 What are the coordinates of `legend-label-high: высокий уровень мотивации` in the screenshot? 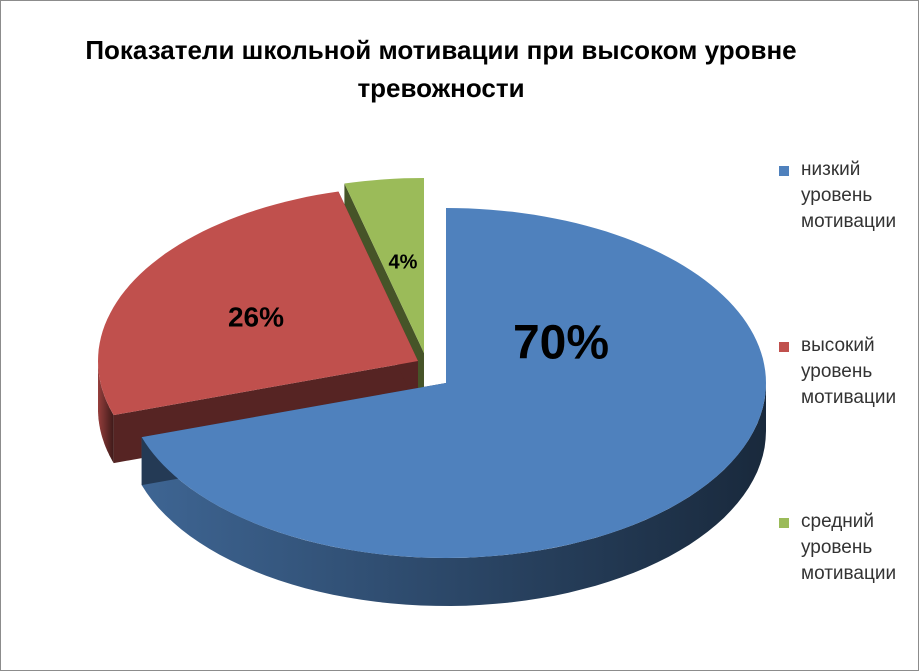 It's located at (860, 372).